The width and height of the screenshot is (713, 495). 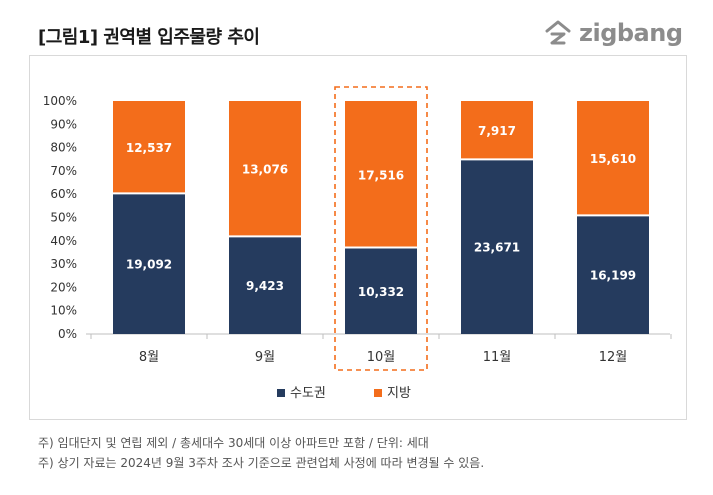 I want to click on x-category-label: 8월, so click(x=149, y=357).